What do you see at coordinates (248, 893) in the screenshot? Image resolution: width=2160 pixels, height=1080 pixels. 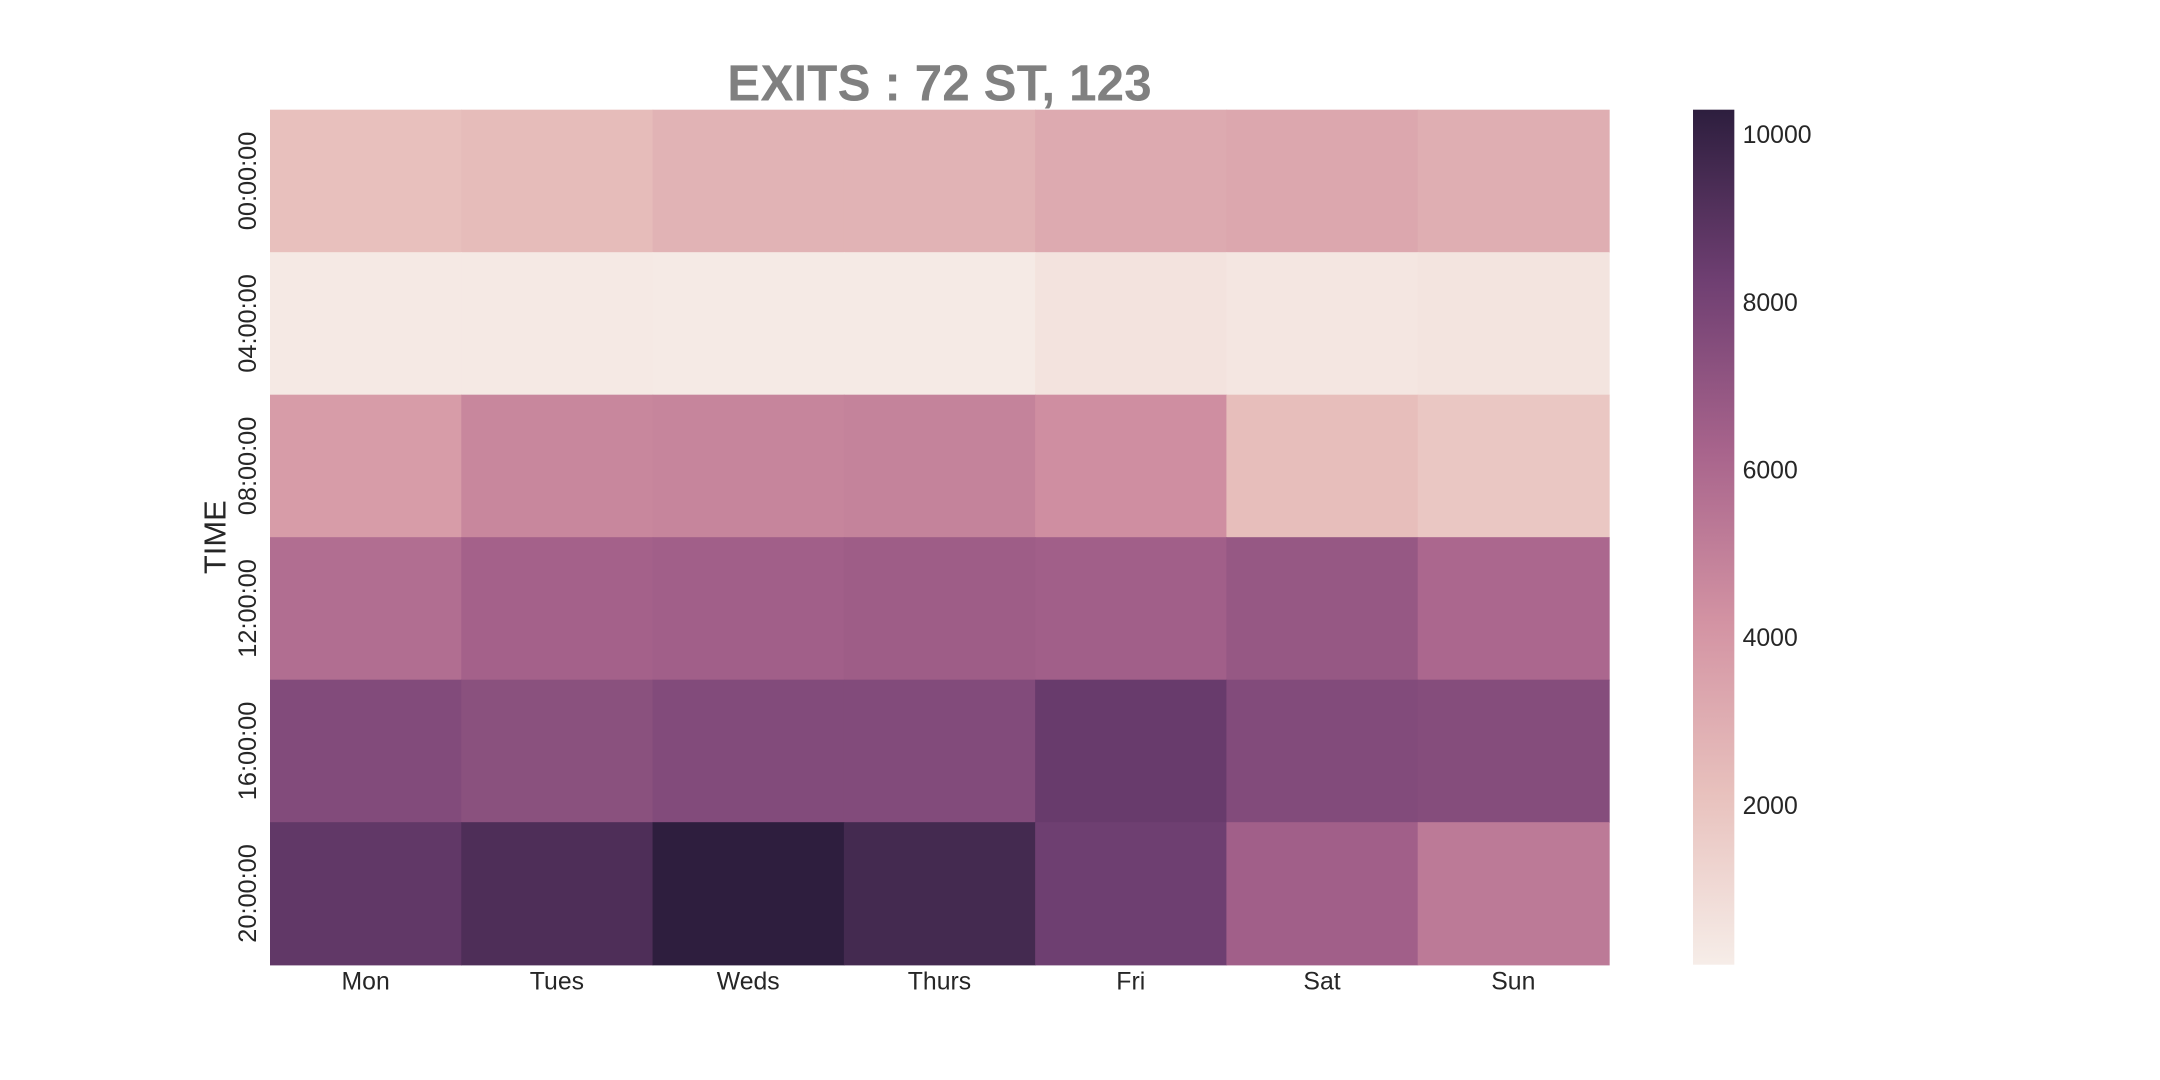 I see `y-tick-label: 20:00:00` at bounding box center [248, 893].